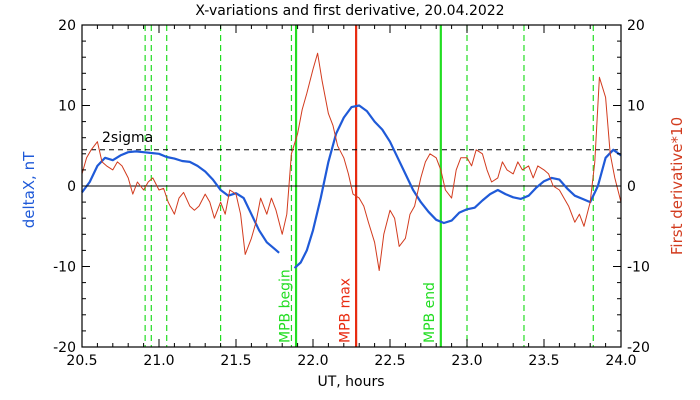 The height and width of the screenshot is (400, 700). What do you see at coordinates (29, 189) in the screenshot?
I see `y-axis-label-left: deltaX, nT` at bounding box center [29, 189].